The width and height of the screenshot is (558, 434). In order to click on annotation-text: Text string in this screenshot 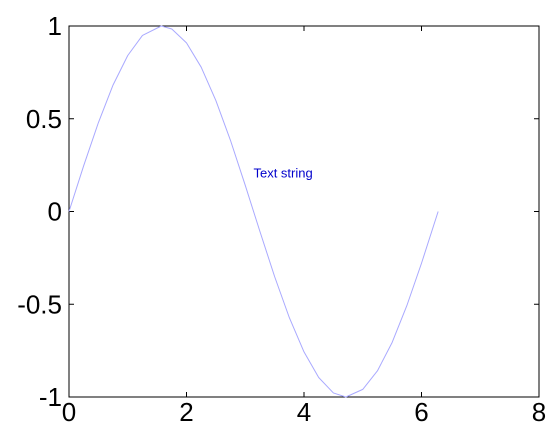, I will do `click(282, 173)`.